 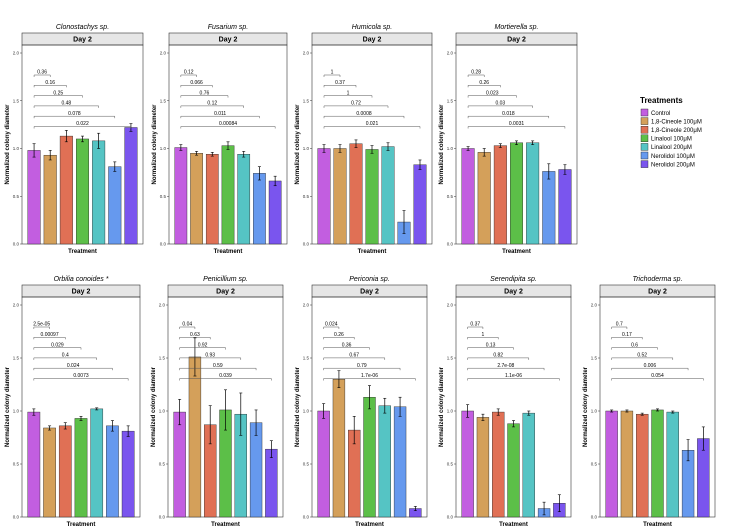 I want to click on p-value-label: 0.04, so click(x=187, y=325).